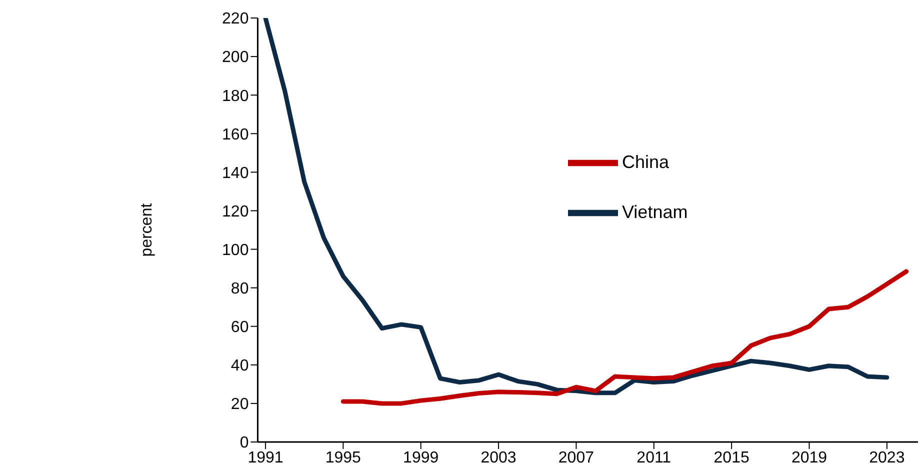 The width and height of the screenshot is (924, 476). What do you see at coordinates (244, 443) in the screenshot?
I see `y-tick-label: 0` at bounding box center [244, 443].